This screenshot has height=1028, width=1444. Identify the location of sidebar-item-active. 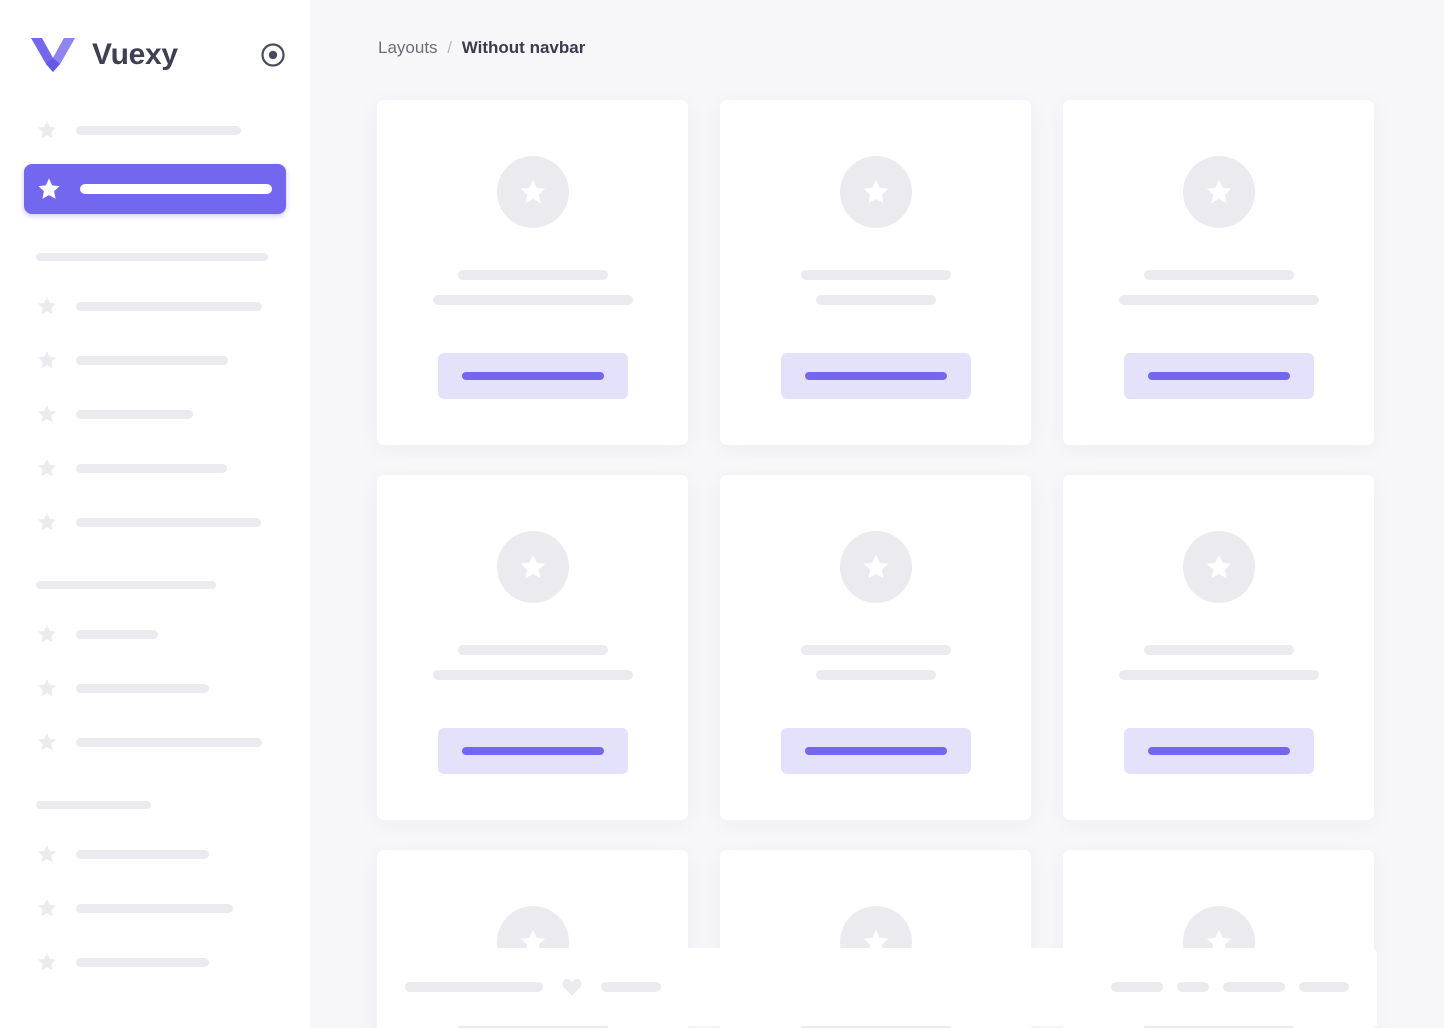
(155, 189).